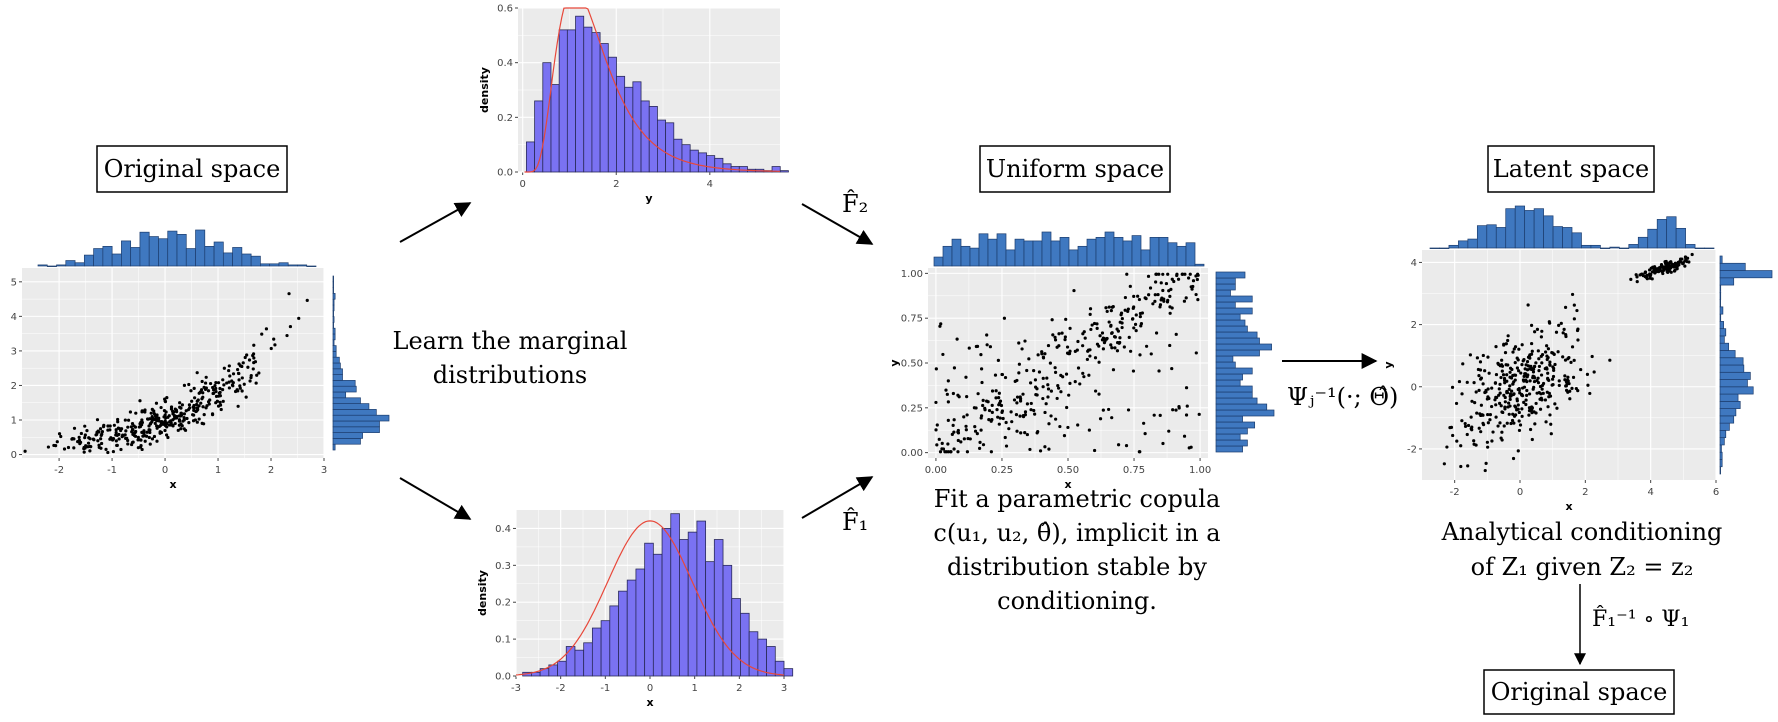 The height and width of the screenshot is (722, 1778). Describe the element at coordinates (894, 362) in the screenshot. I see `uniform_scatter-y-axis-label: y` at that location.